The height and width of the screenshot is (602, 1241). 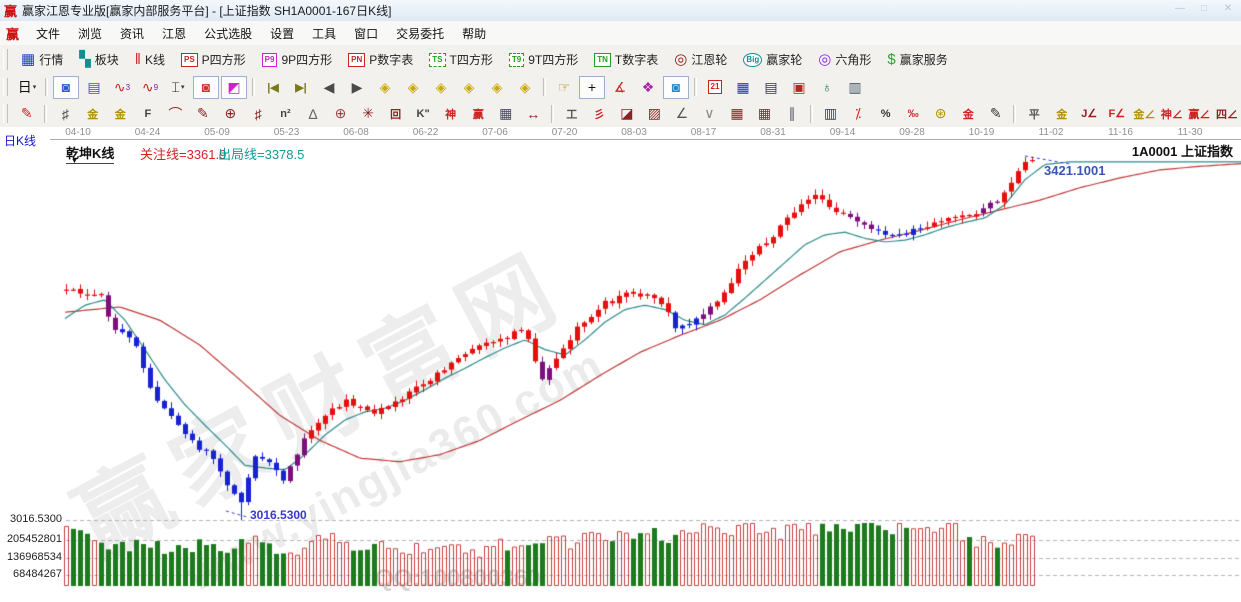 I want to click on step-back-icon: ◀, so click(x=329, y=86).